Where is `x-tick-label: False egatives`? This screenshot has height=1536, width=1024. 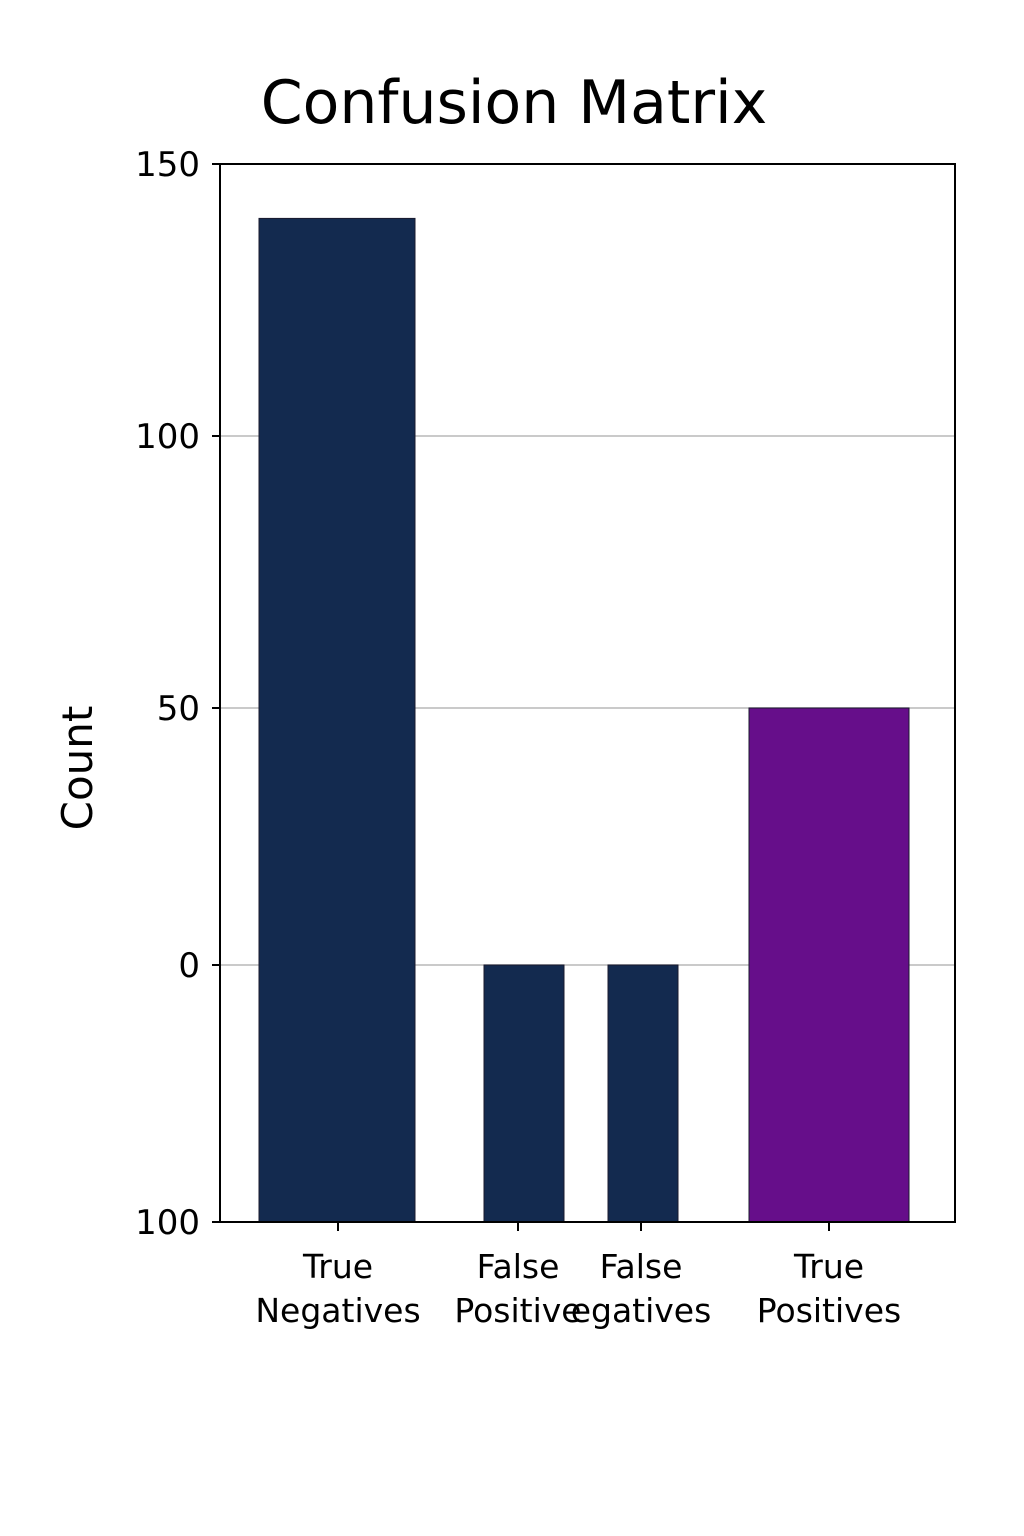 x-tick-label: False egatives is located at coordinates (641, 1288).